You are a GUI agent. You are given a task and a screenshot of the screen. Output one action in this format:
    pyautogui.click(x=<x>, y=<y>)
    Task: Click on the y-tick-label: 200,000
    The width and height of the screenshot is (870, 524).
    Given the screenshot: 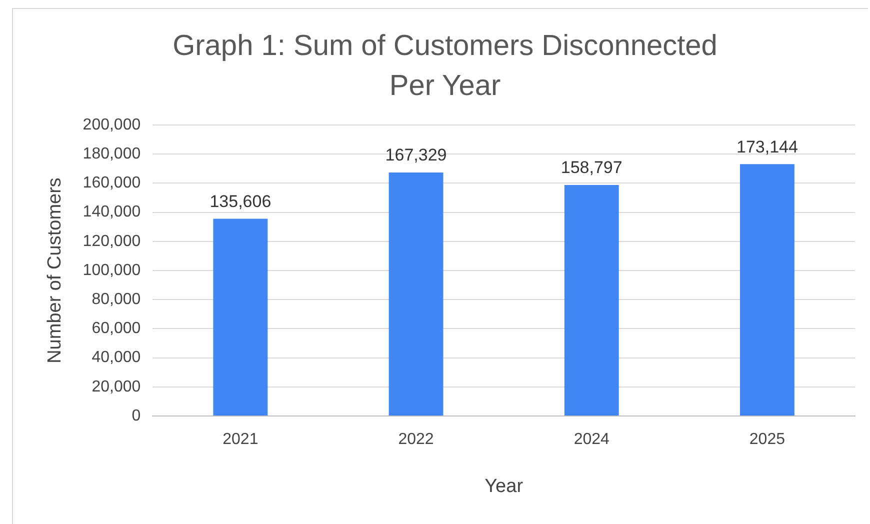 What is the action you would take?
    pyautogui.click(x=111, y=125)
    